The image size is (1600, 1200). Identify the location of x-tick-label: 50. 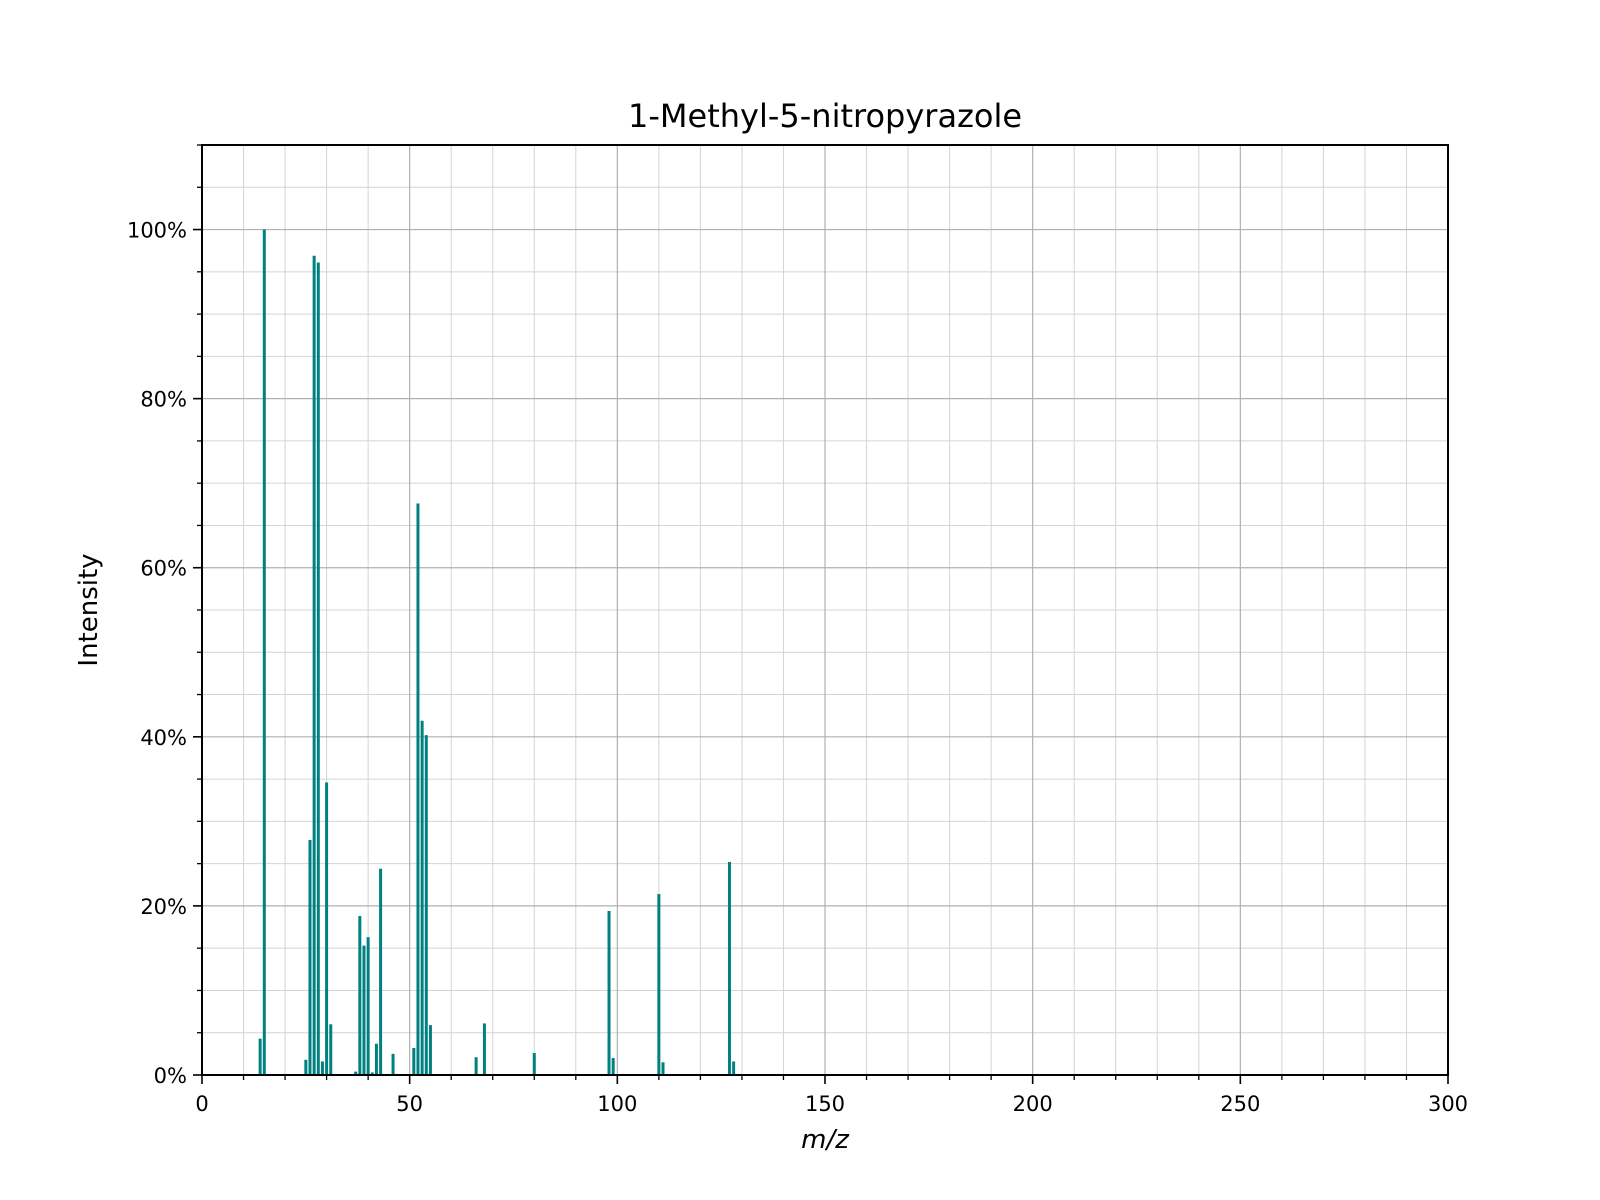
(409, 1104).